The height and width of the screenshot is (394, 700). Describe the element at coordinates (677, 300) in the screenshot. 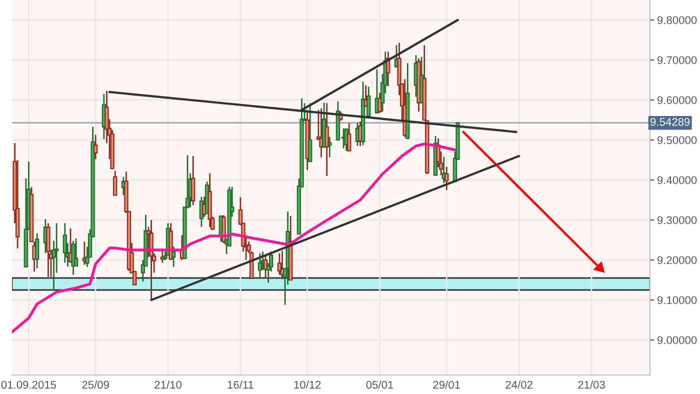

I see `y-tick-label: 9.10000` at that location.